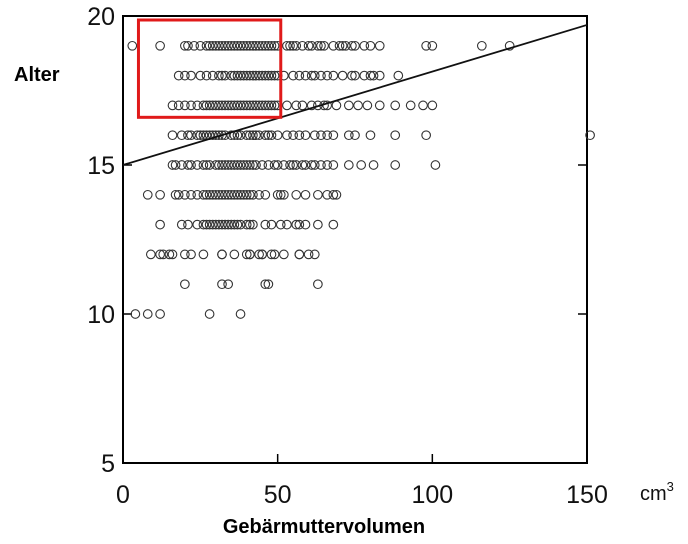 This screenshot has width=688, height=544. I want to click on y-axis-title: Alter, so click(37, 75).